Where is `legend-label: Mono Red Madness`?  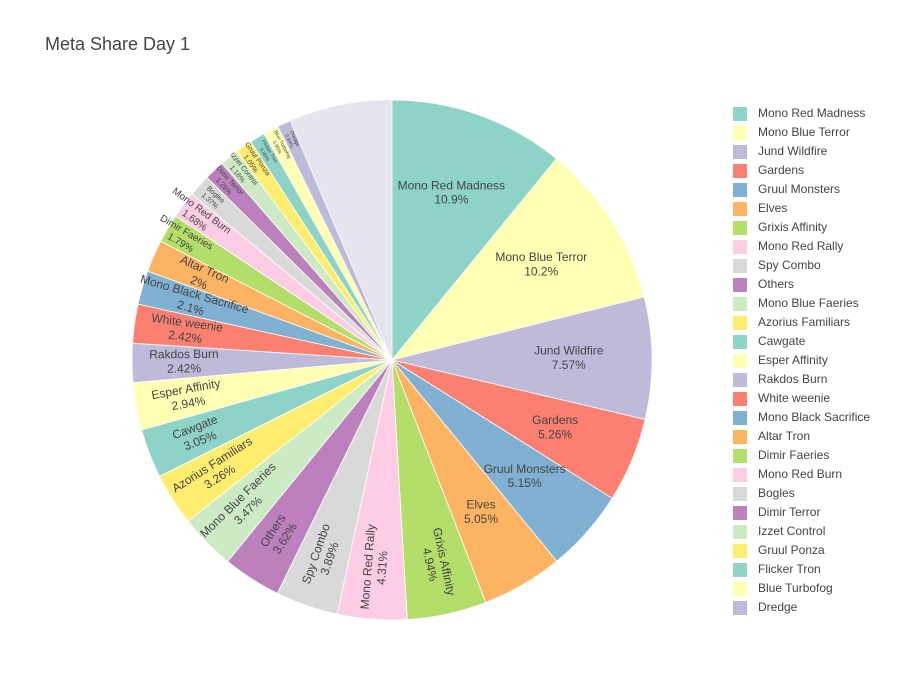 legend-label: Mono Red Madness is located at coordinates (811, 113).